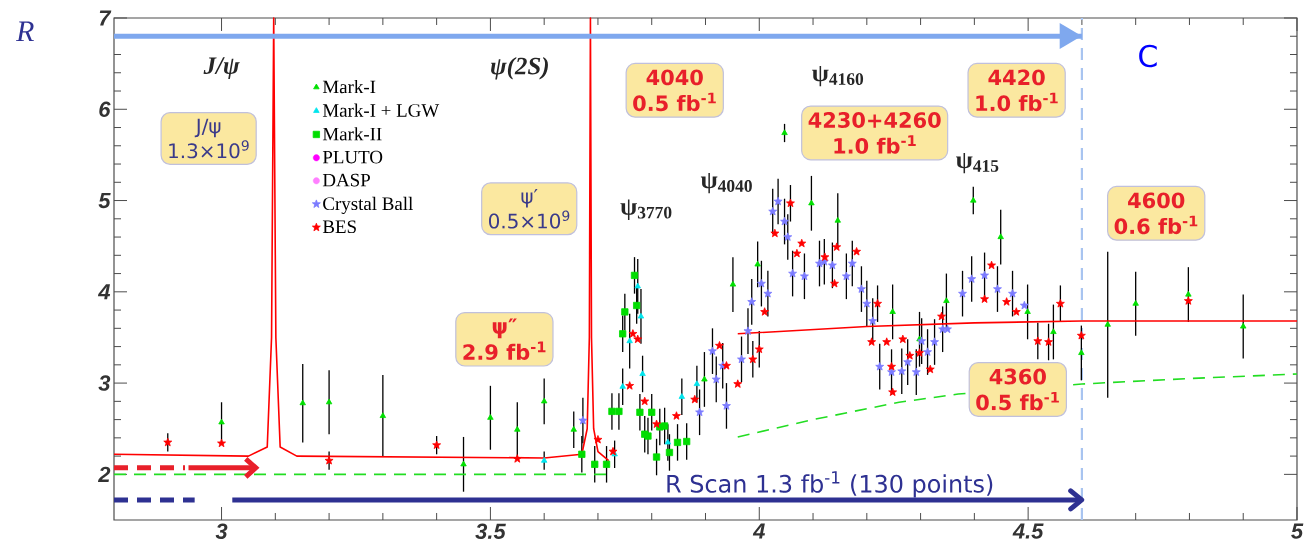  What do you see at coordinates (830, 484) in the screenshot?
I see `annotation: R Scan 1.3 fb$^{-1}$ (130 points)` at bounding box center [830, 484].